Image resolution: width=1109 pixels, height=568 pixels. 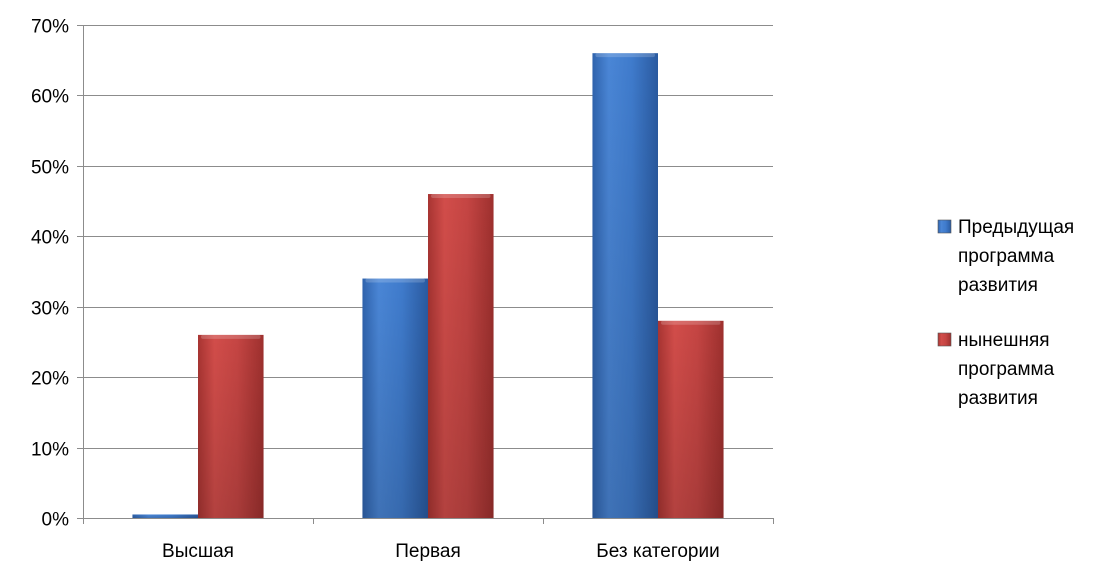 I want to click on y-tick-label: 0%, so click(x=56, y=520).